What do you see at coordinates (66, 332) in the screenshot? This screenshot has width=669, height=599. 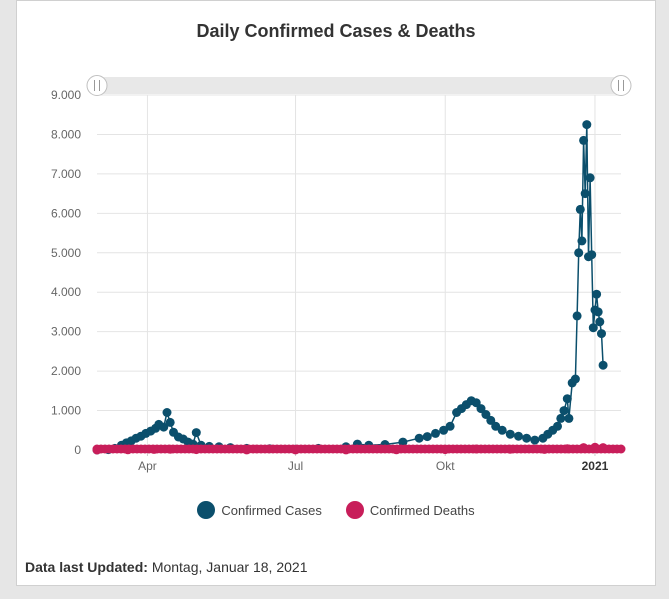 I see `y-tick-label: 3.000` at bounding box center [66, 332].